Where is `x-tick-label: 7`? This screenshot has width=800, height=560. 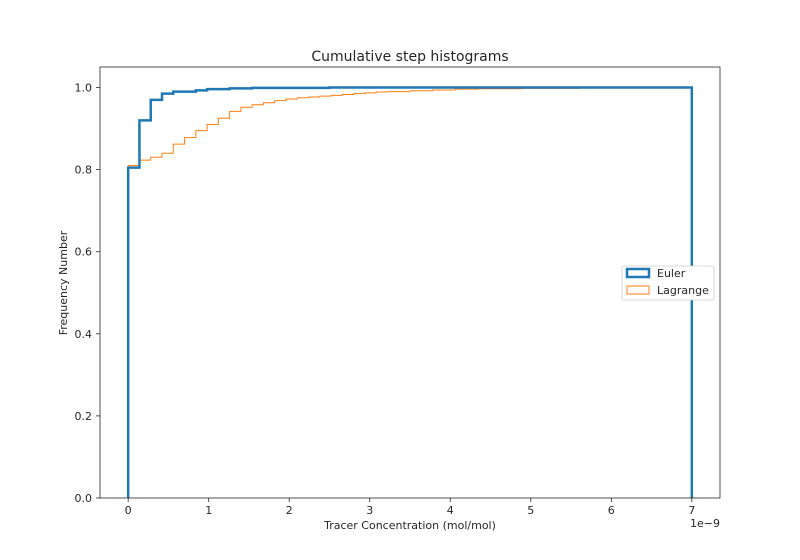
x-tick-label: 7 is located at coordinates (691, 510).